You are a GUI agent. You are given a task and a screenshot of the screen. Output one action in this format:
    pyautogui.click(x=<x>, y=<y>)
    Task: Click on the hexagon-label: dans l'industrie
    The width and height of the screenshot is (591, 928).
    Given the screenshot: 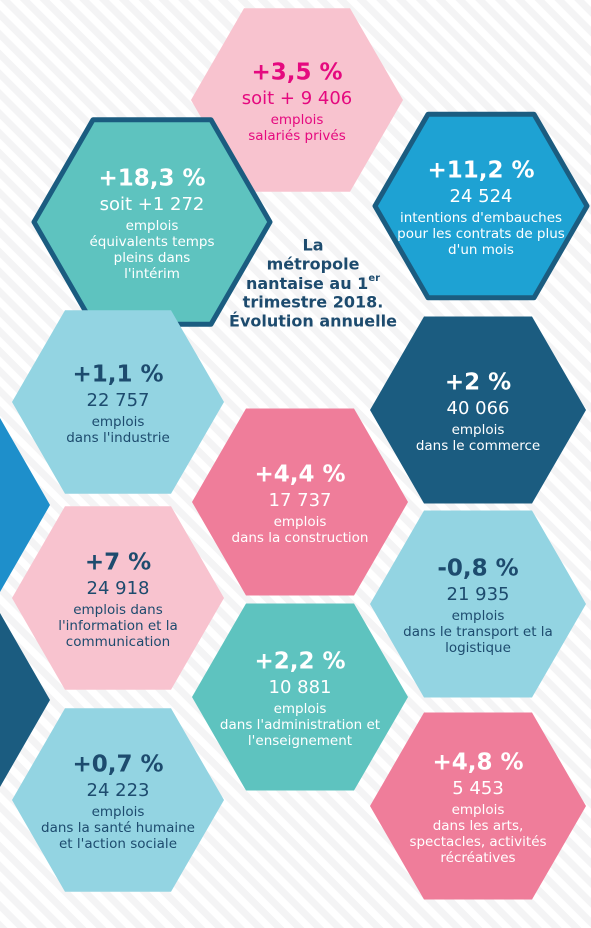 What is the action you would take?
    pyautogui.click(x=118, y=438)
    